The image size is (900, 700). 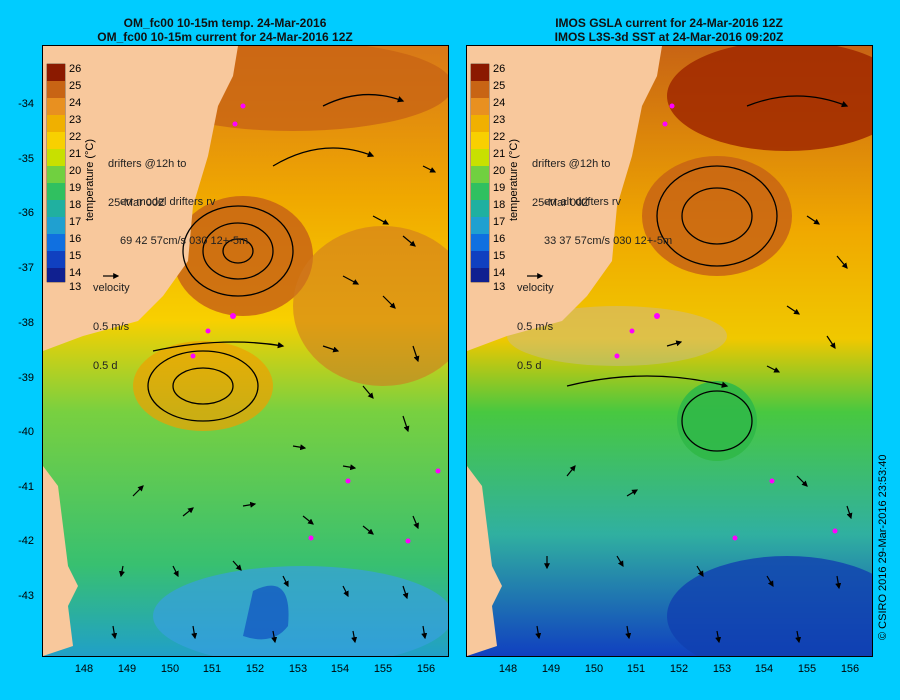 I want to click on cb2-tick-25: 25, so click(x=499, y=86).